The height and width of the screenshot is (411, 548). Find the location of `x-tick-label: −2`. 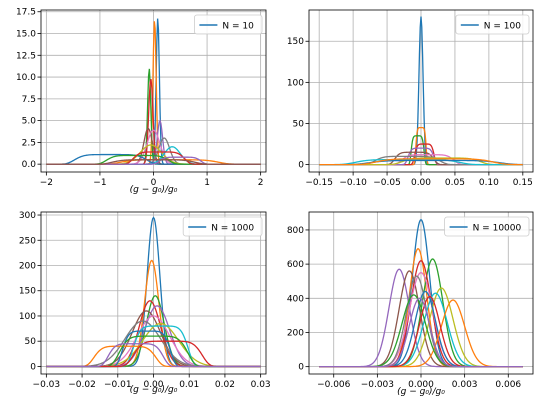

x-tick-label: −2 is located at coordinates (46, 183).